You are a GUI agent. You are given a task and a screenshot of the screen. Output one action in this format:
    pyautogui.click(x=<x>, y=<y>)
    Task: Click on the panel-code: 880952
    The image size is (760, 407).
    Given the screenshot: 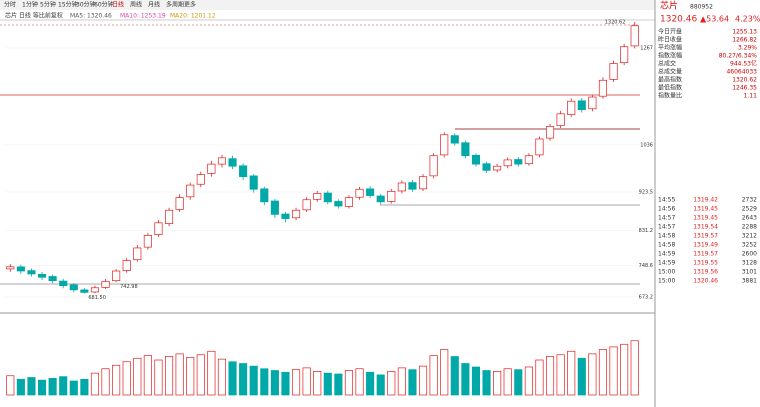 What is the action you would take?
    pyautogui.click(x=701, y=7)
    